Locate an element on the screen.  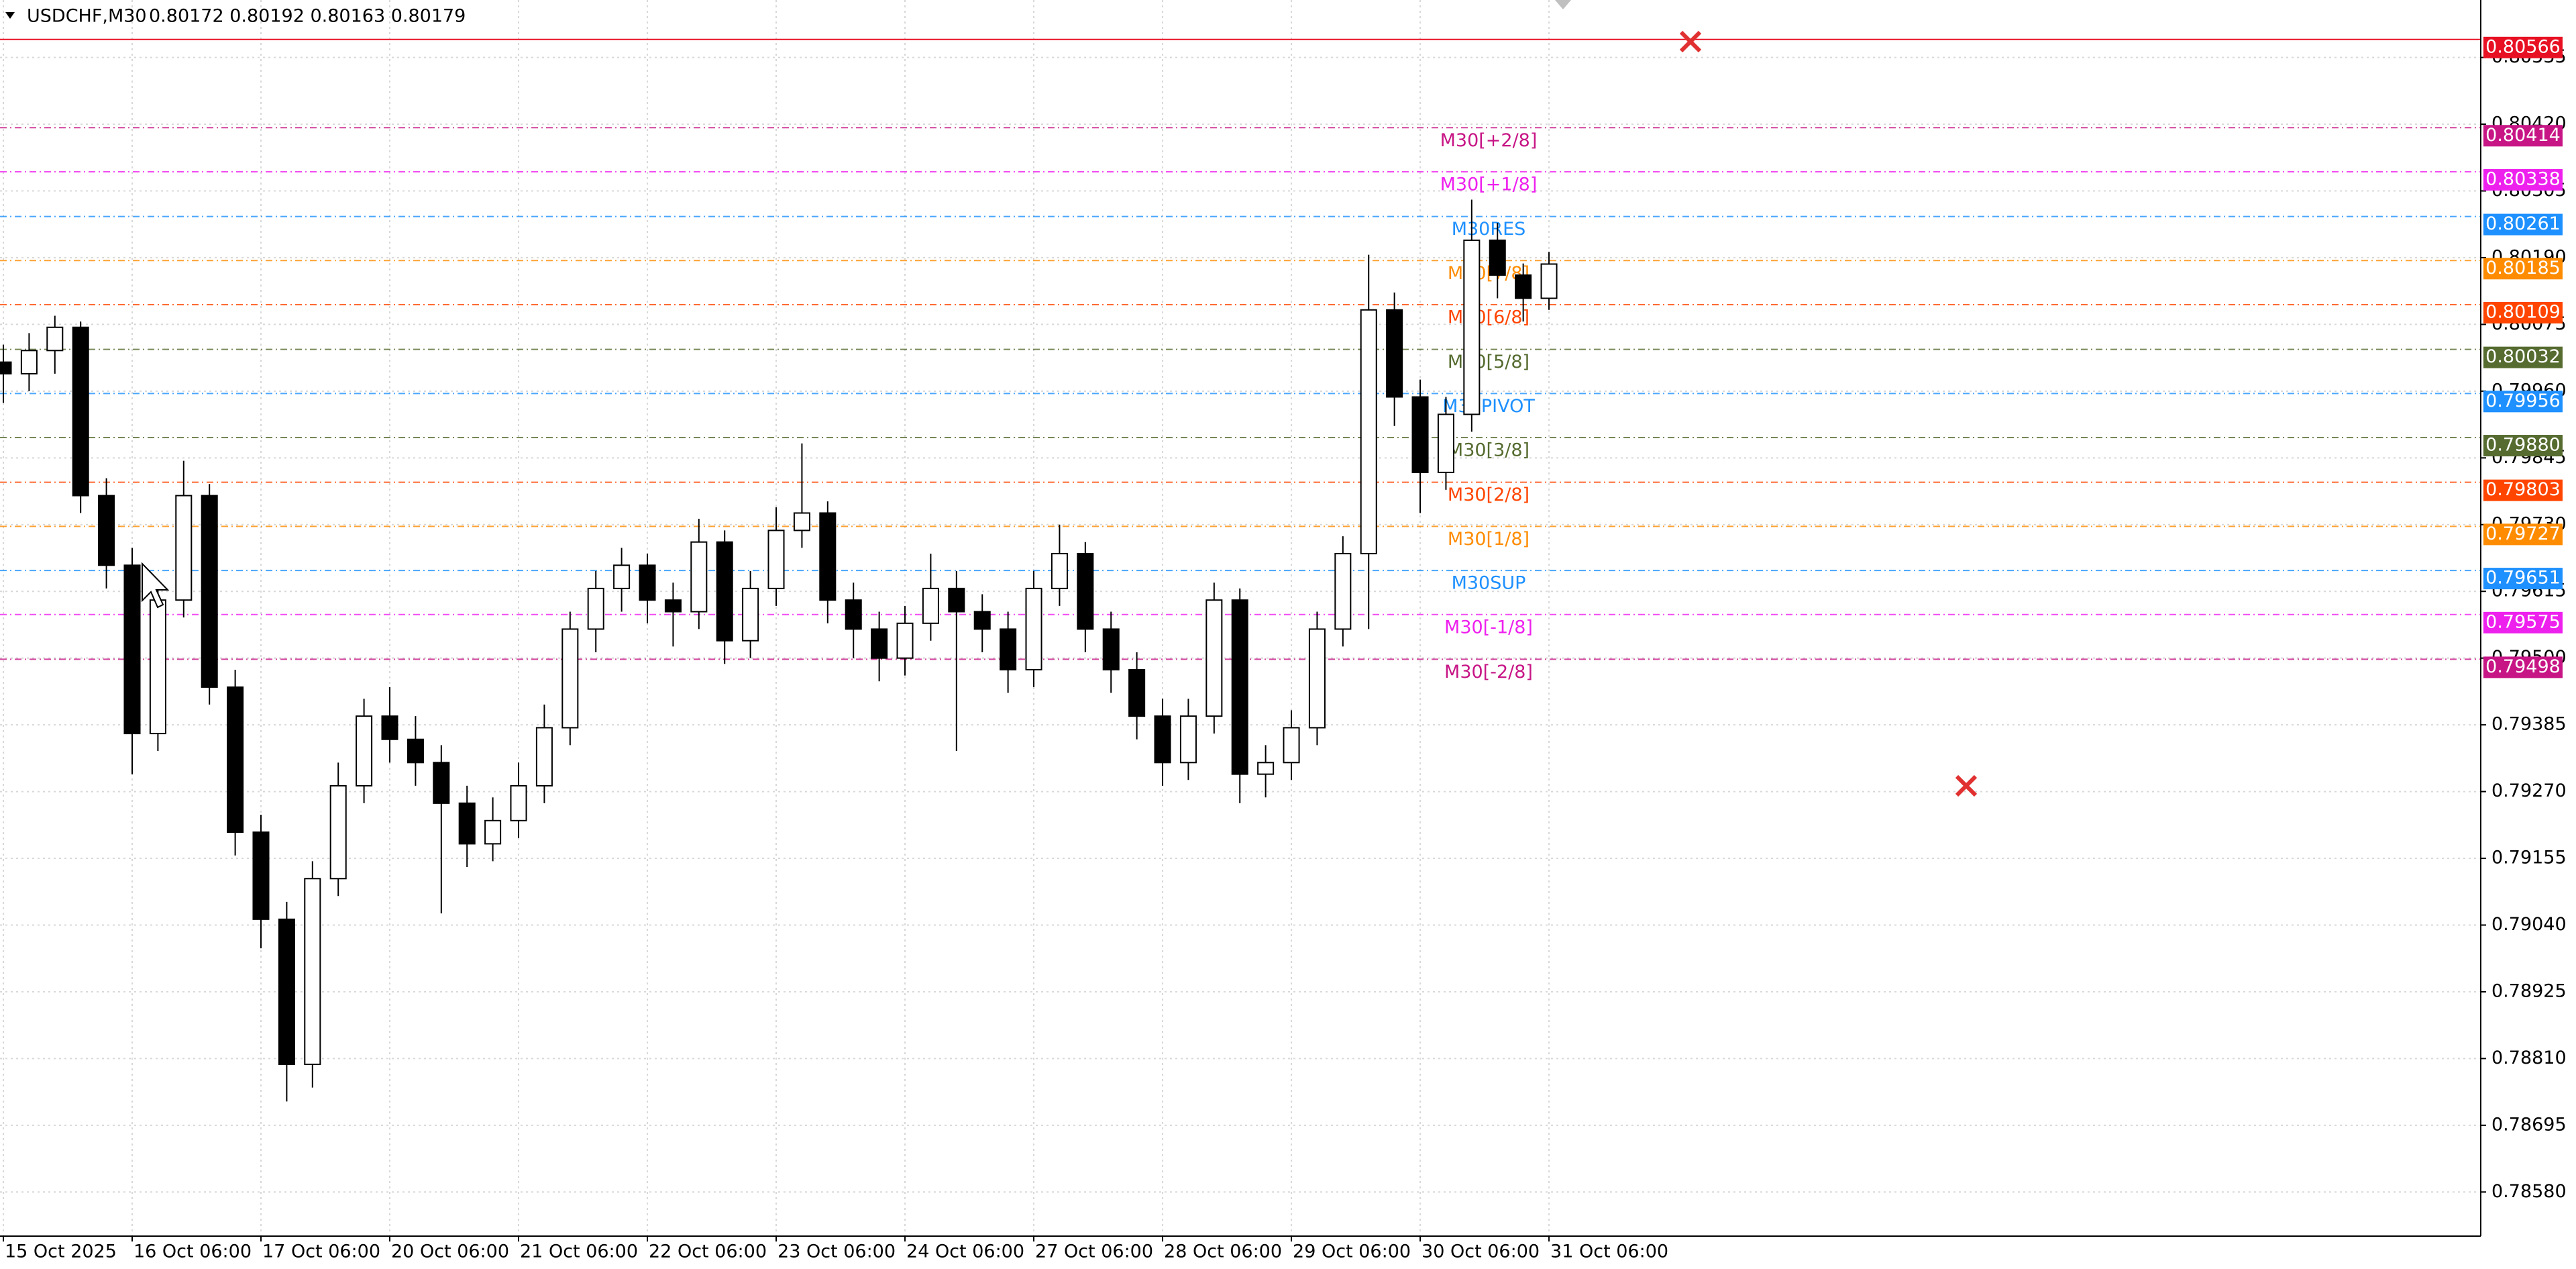
x-tick-label: 21 Oct 06:00 is located at coordinates (579, 1251).